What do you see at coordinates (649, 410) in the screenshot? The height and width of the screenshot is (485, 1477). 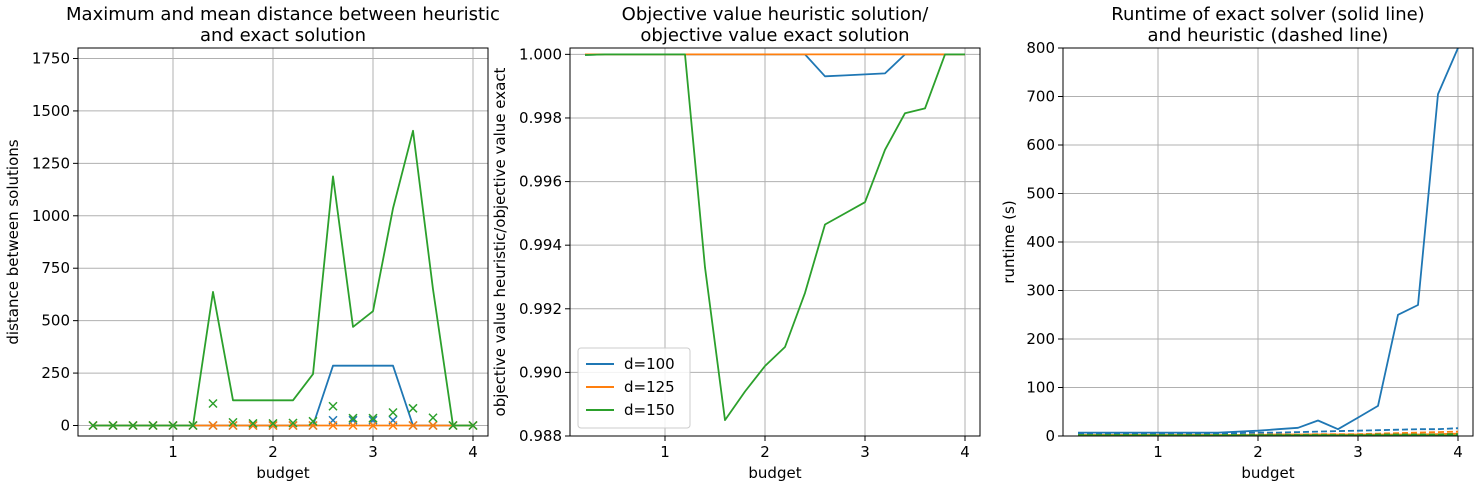 I see `legend-label: d=150` at bounding box center [649, 410].